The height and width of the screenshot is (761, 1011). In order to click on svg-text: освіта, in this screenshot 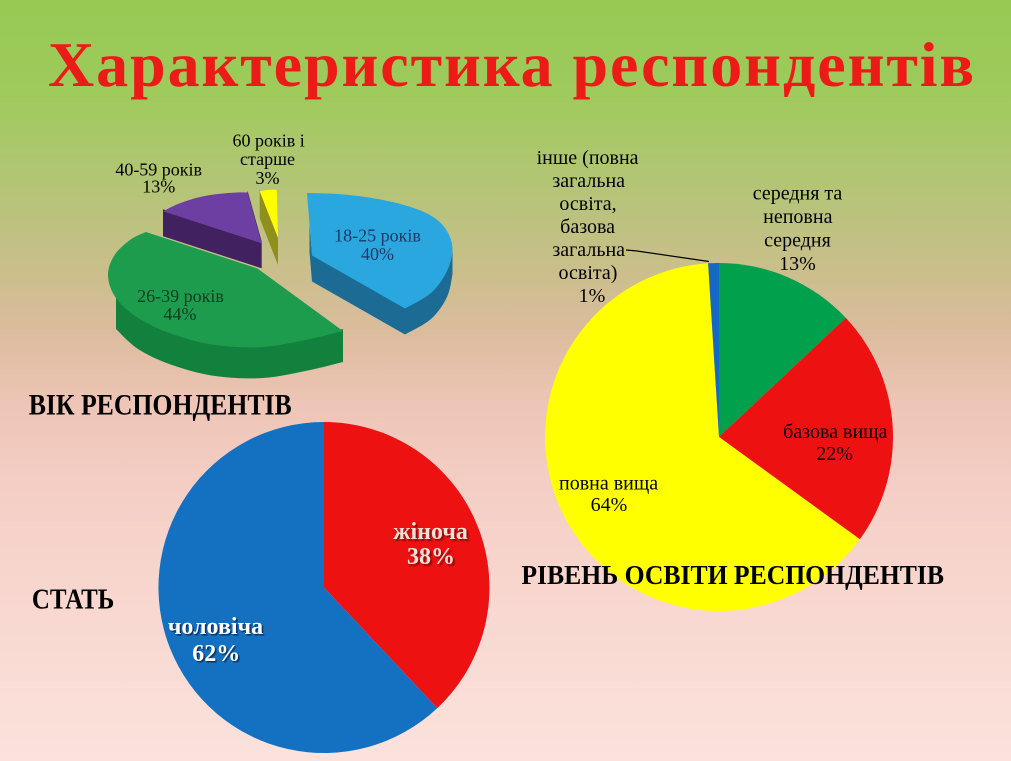, I will do `click(587, 204)`.